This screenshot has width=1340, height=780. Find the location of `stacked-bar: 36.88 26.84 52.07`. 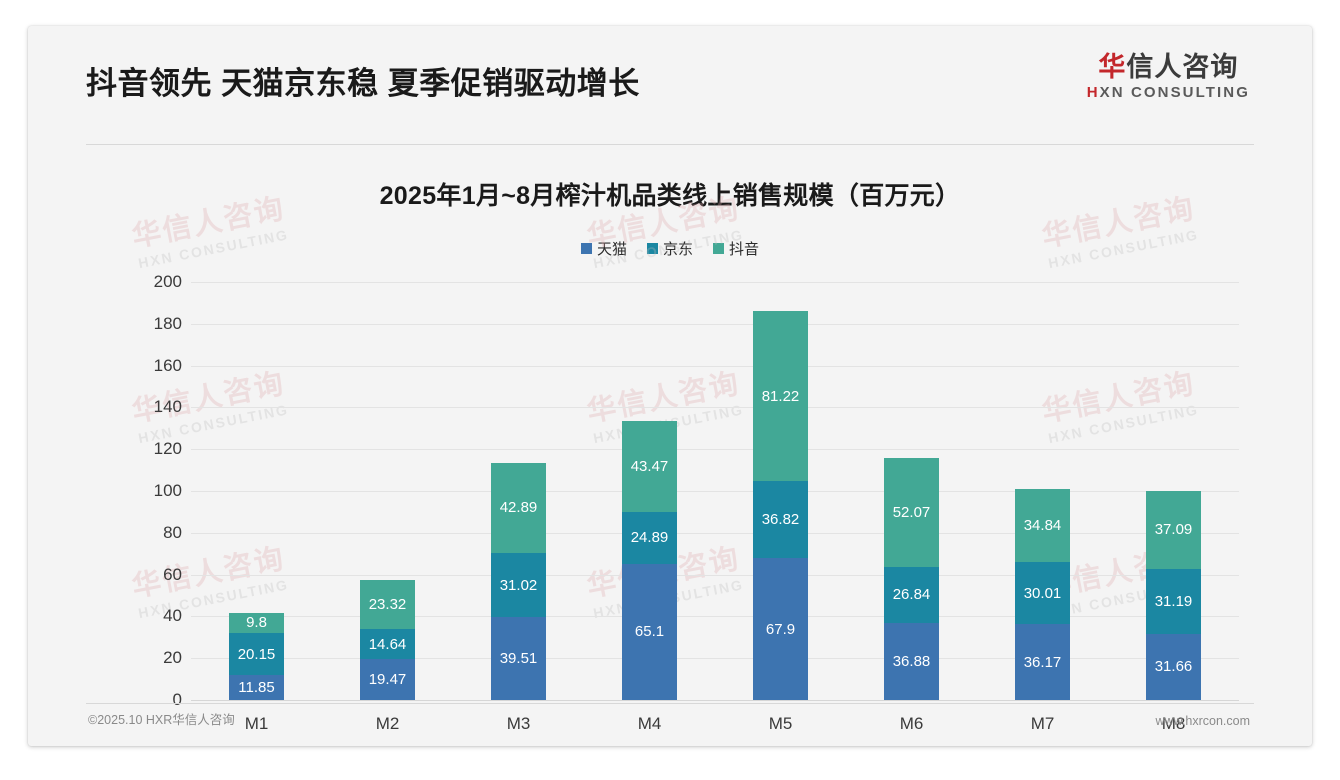

stacked-bar: 36.88 26.84 52.07 is located at coordinates (911, 579).